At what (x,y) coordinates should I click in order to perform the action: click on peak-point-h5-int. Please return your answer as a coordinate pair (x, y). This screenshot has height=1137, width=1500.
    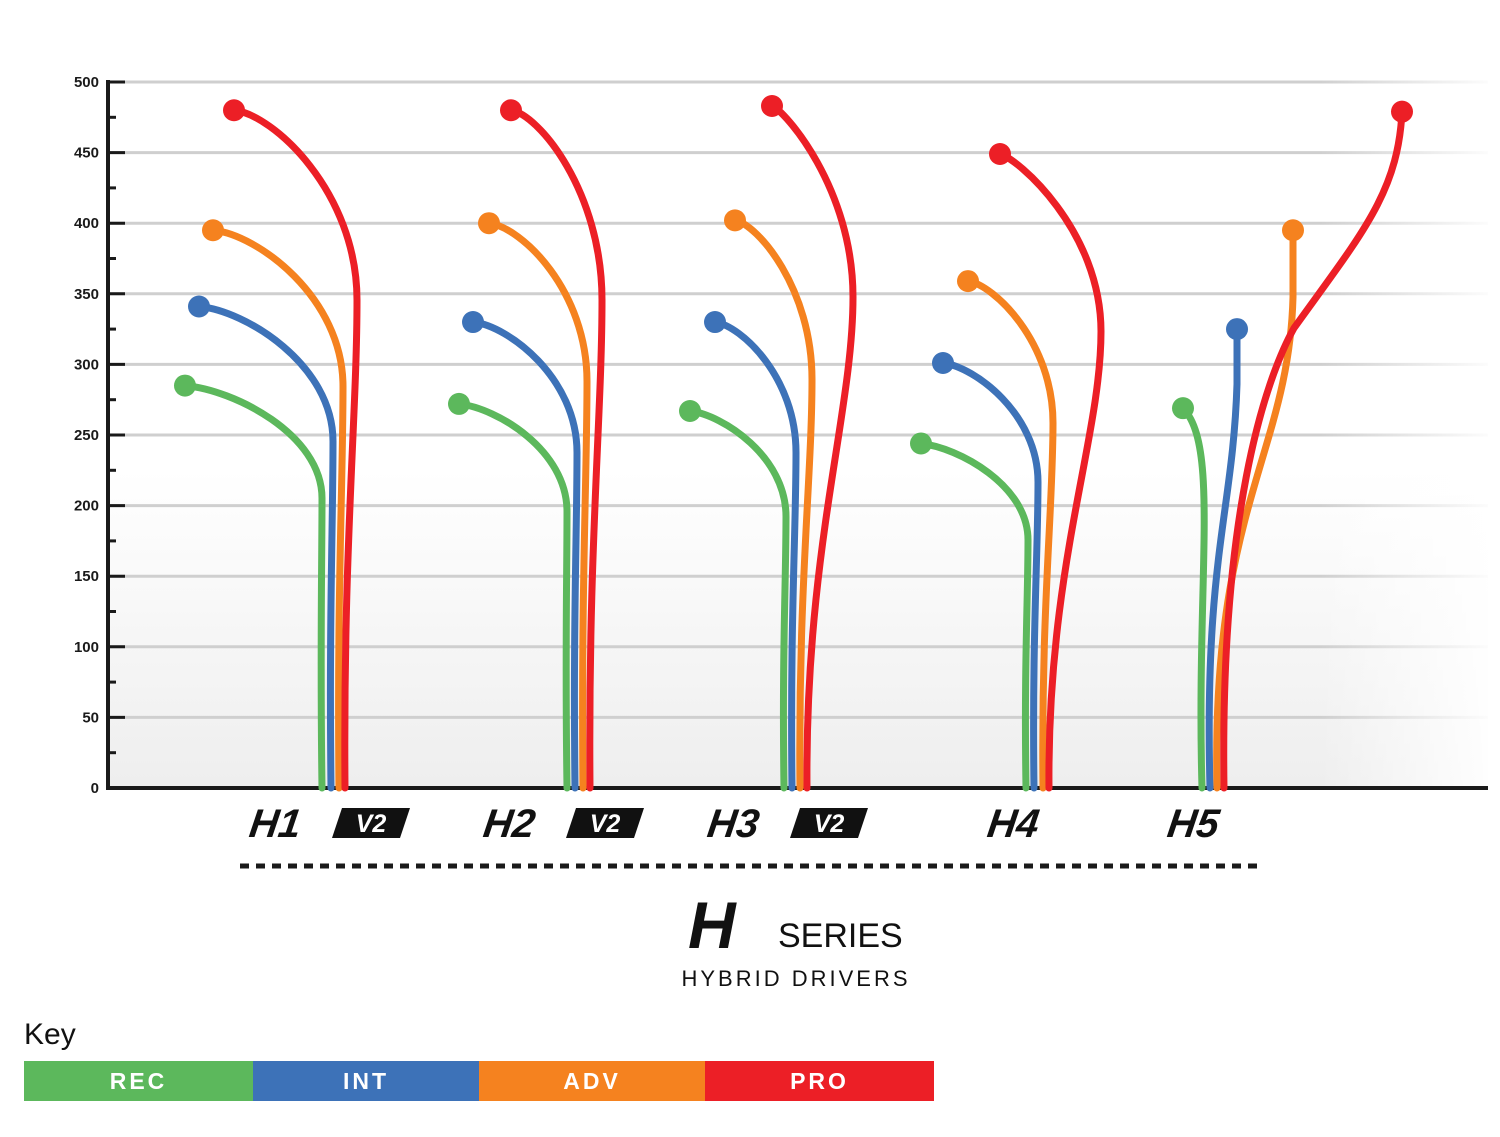
    Looking at the image, I should click on (1237, 329).